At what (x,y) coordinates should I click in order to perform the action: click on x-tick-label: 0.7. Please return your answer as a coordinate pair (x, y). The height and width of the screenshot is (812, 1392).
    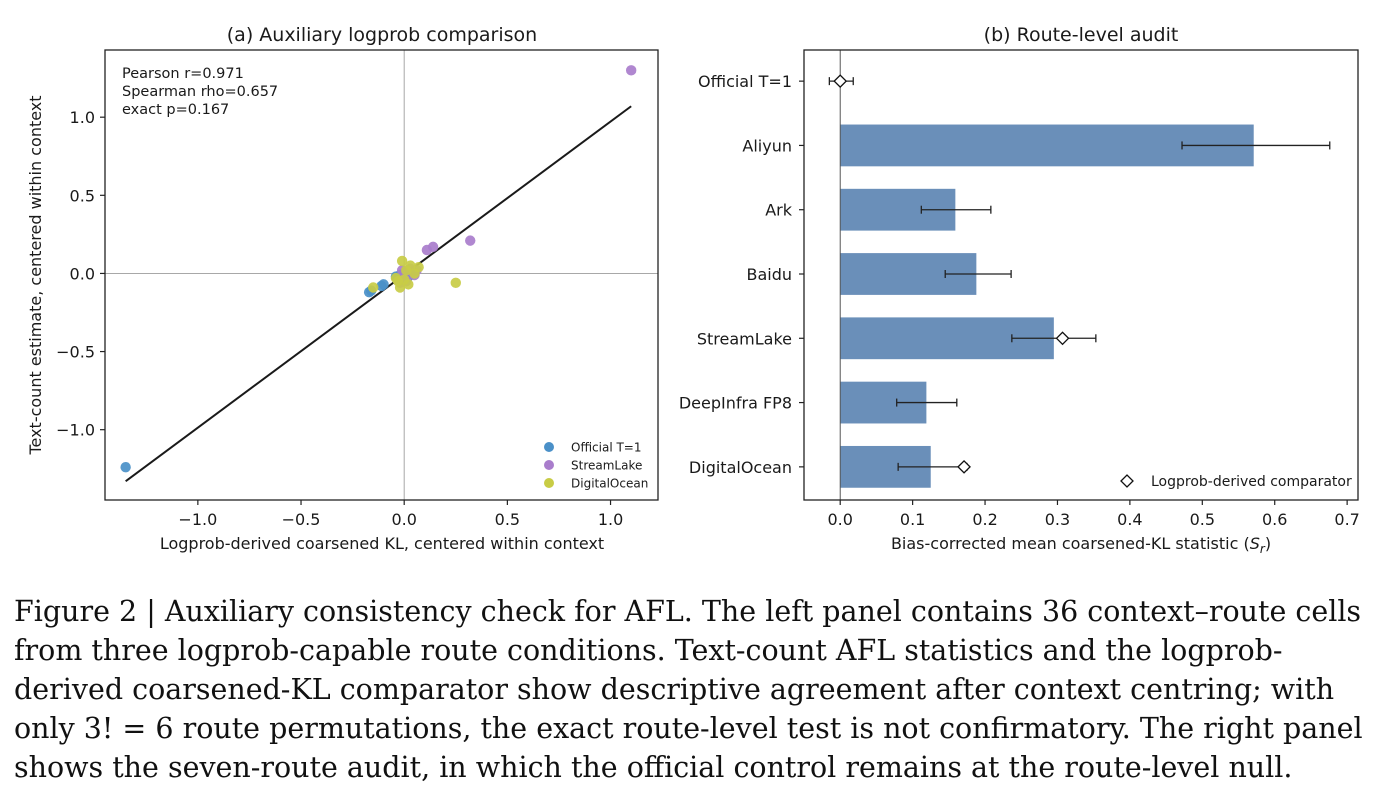
    Looking at the image, I should click on (1346, 519).